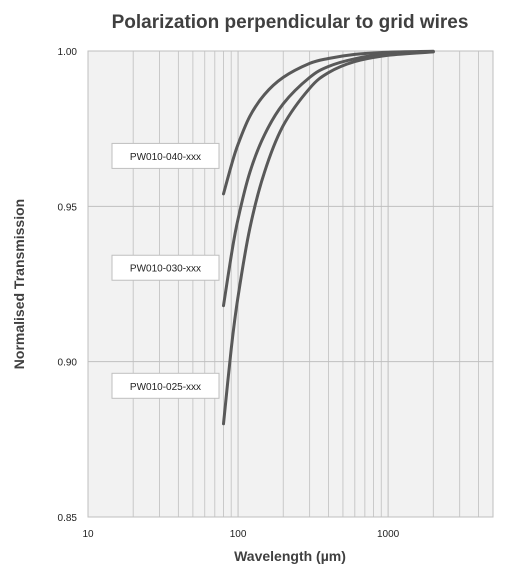  Describe the element at coordinates (68, 363) in the screenshot. I see `y-tick-label: 0.90` at that location.